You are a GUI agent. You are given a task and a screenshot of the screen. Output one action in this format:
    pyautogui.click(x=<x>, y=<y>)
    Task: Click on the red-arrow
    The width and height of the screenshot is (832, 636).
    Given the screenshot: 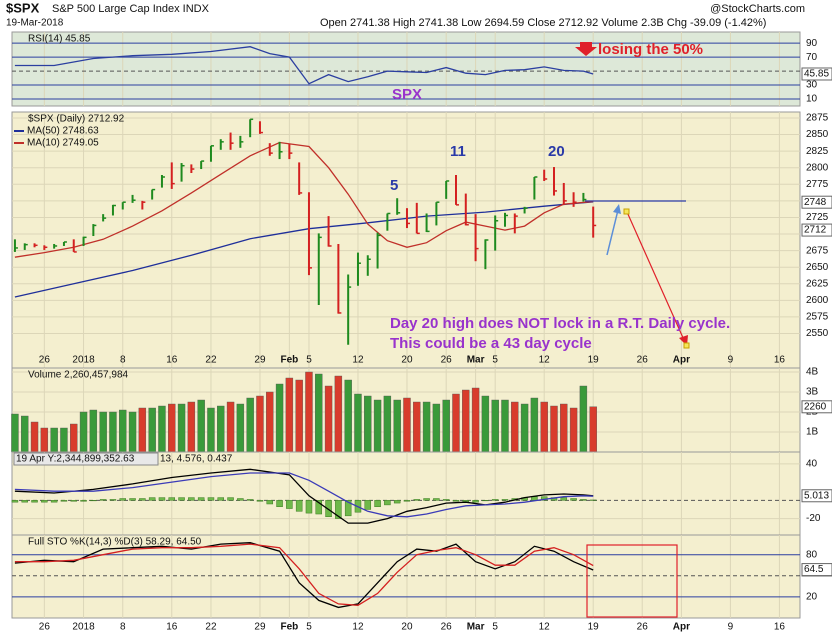 What is the action you would take?
    pyautogui.click(x=655, y=276)
    